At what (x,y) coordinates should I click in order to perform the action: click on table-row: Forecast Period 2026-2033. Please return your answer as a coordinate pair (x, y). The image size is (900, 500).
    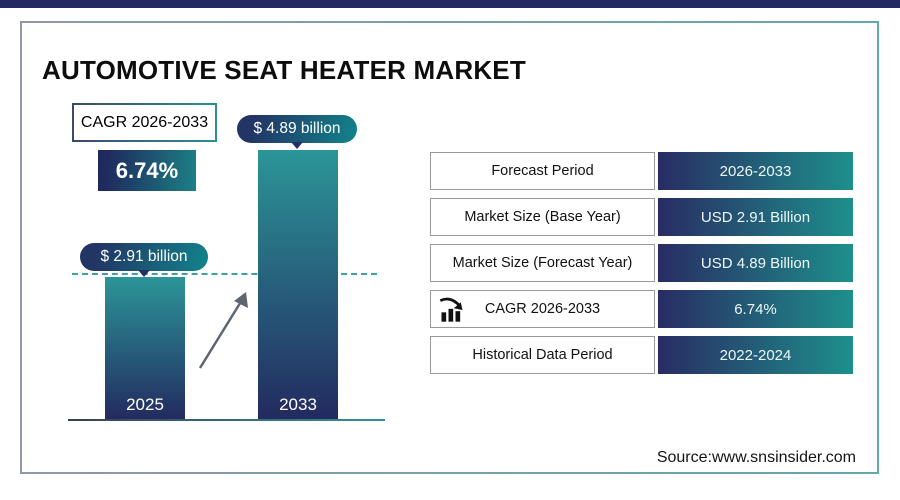
    Looking at the image, I should click on (641, 171).